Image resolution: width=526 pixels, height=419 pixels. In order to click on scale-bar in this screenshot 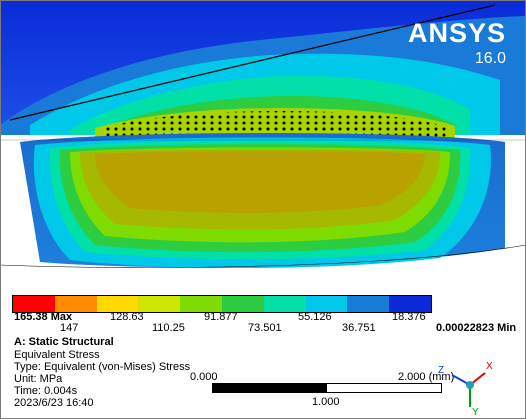, I will do `click(327, 388)`.